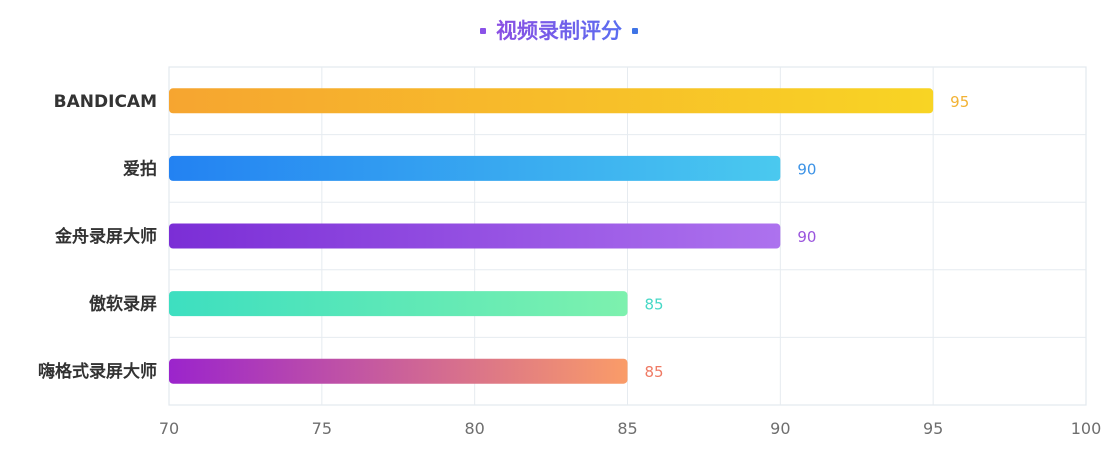 This screenshot has height=463, width=1118. I want to click on x-tick-label: 95, so click(933, 428).